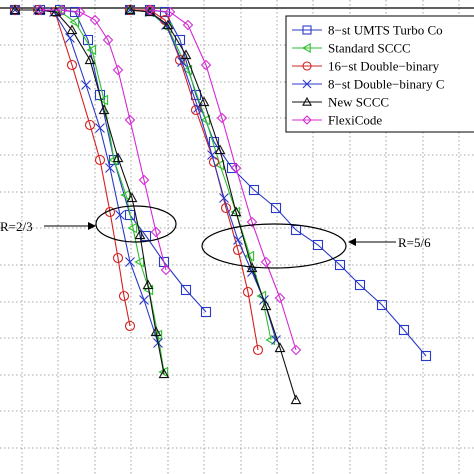 The height and width of the screenshot is (474, 474). I want to click on r56-arrowhead, so click(352, 242).